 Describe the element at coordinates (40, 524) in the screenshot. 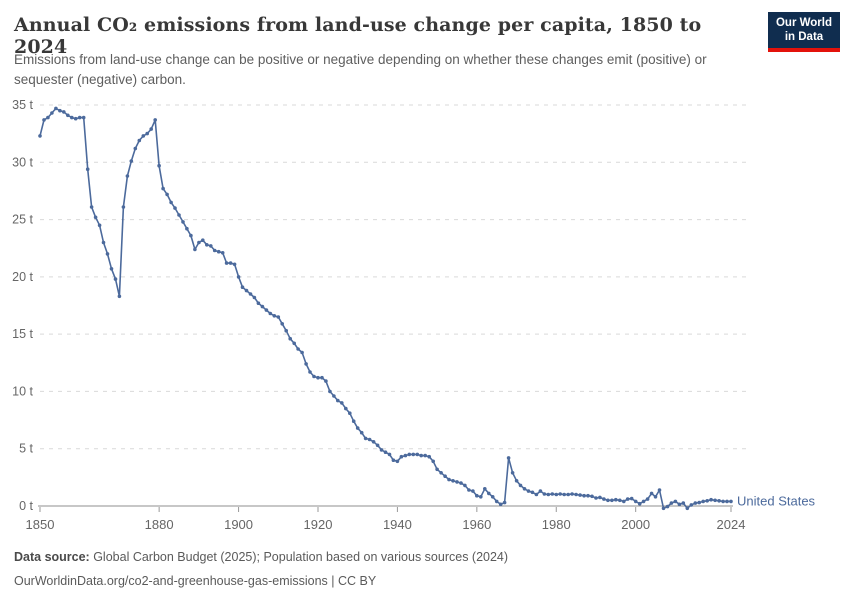

I see `x-axis-label-1850: 1850` at that location.